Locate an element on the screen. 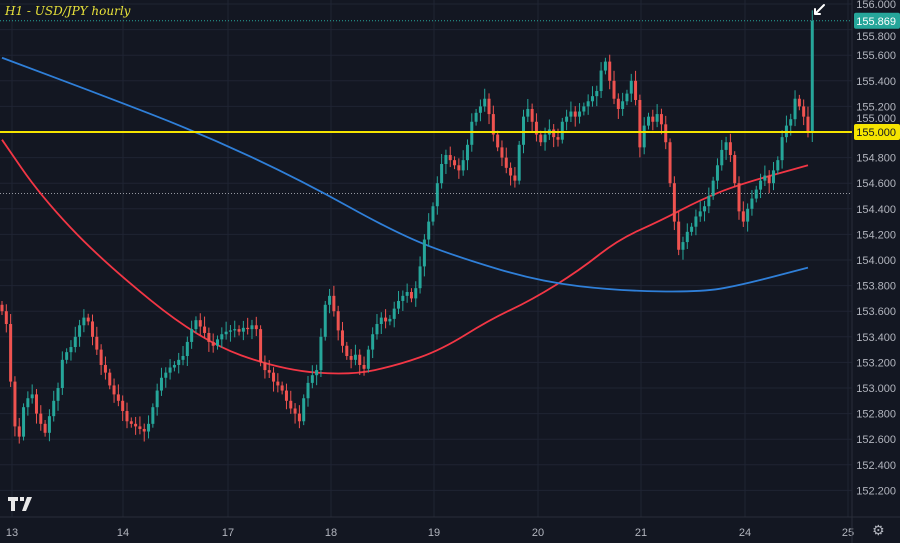 The image size is (900, 543). y-tick-label: 155.000 is located at coordinates (876, 119).